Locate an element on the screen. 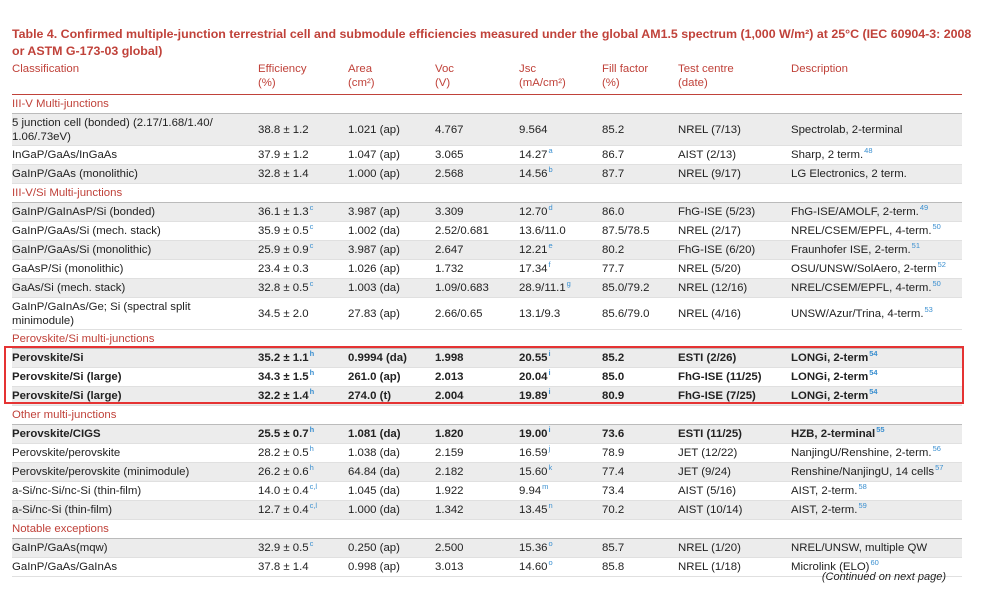 The image size is (986, 595). test-centre-cell-text: JET (12/22) is located at coordinates (708, 453).